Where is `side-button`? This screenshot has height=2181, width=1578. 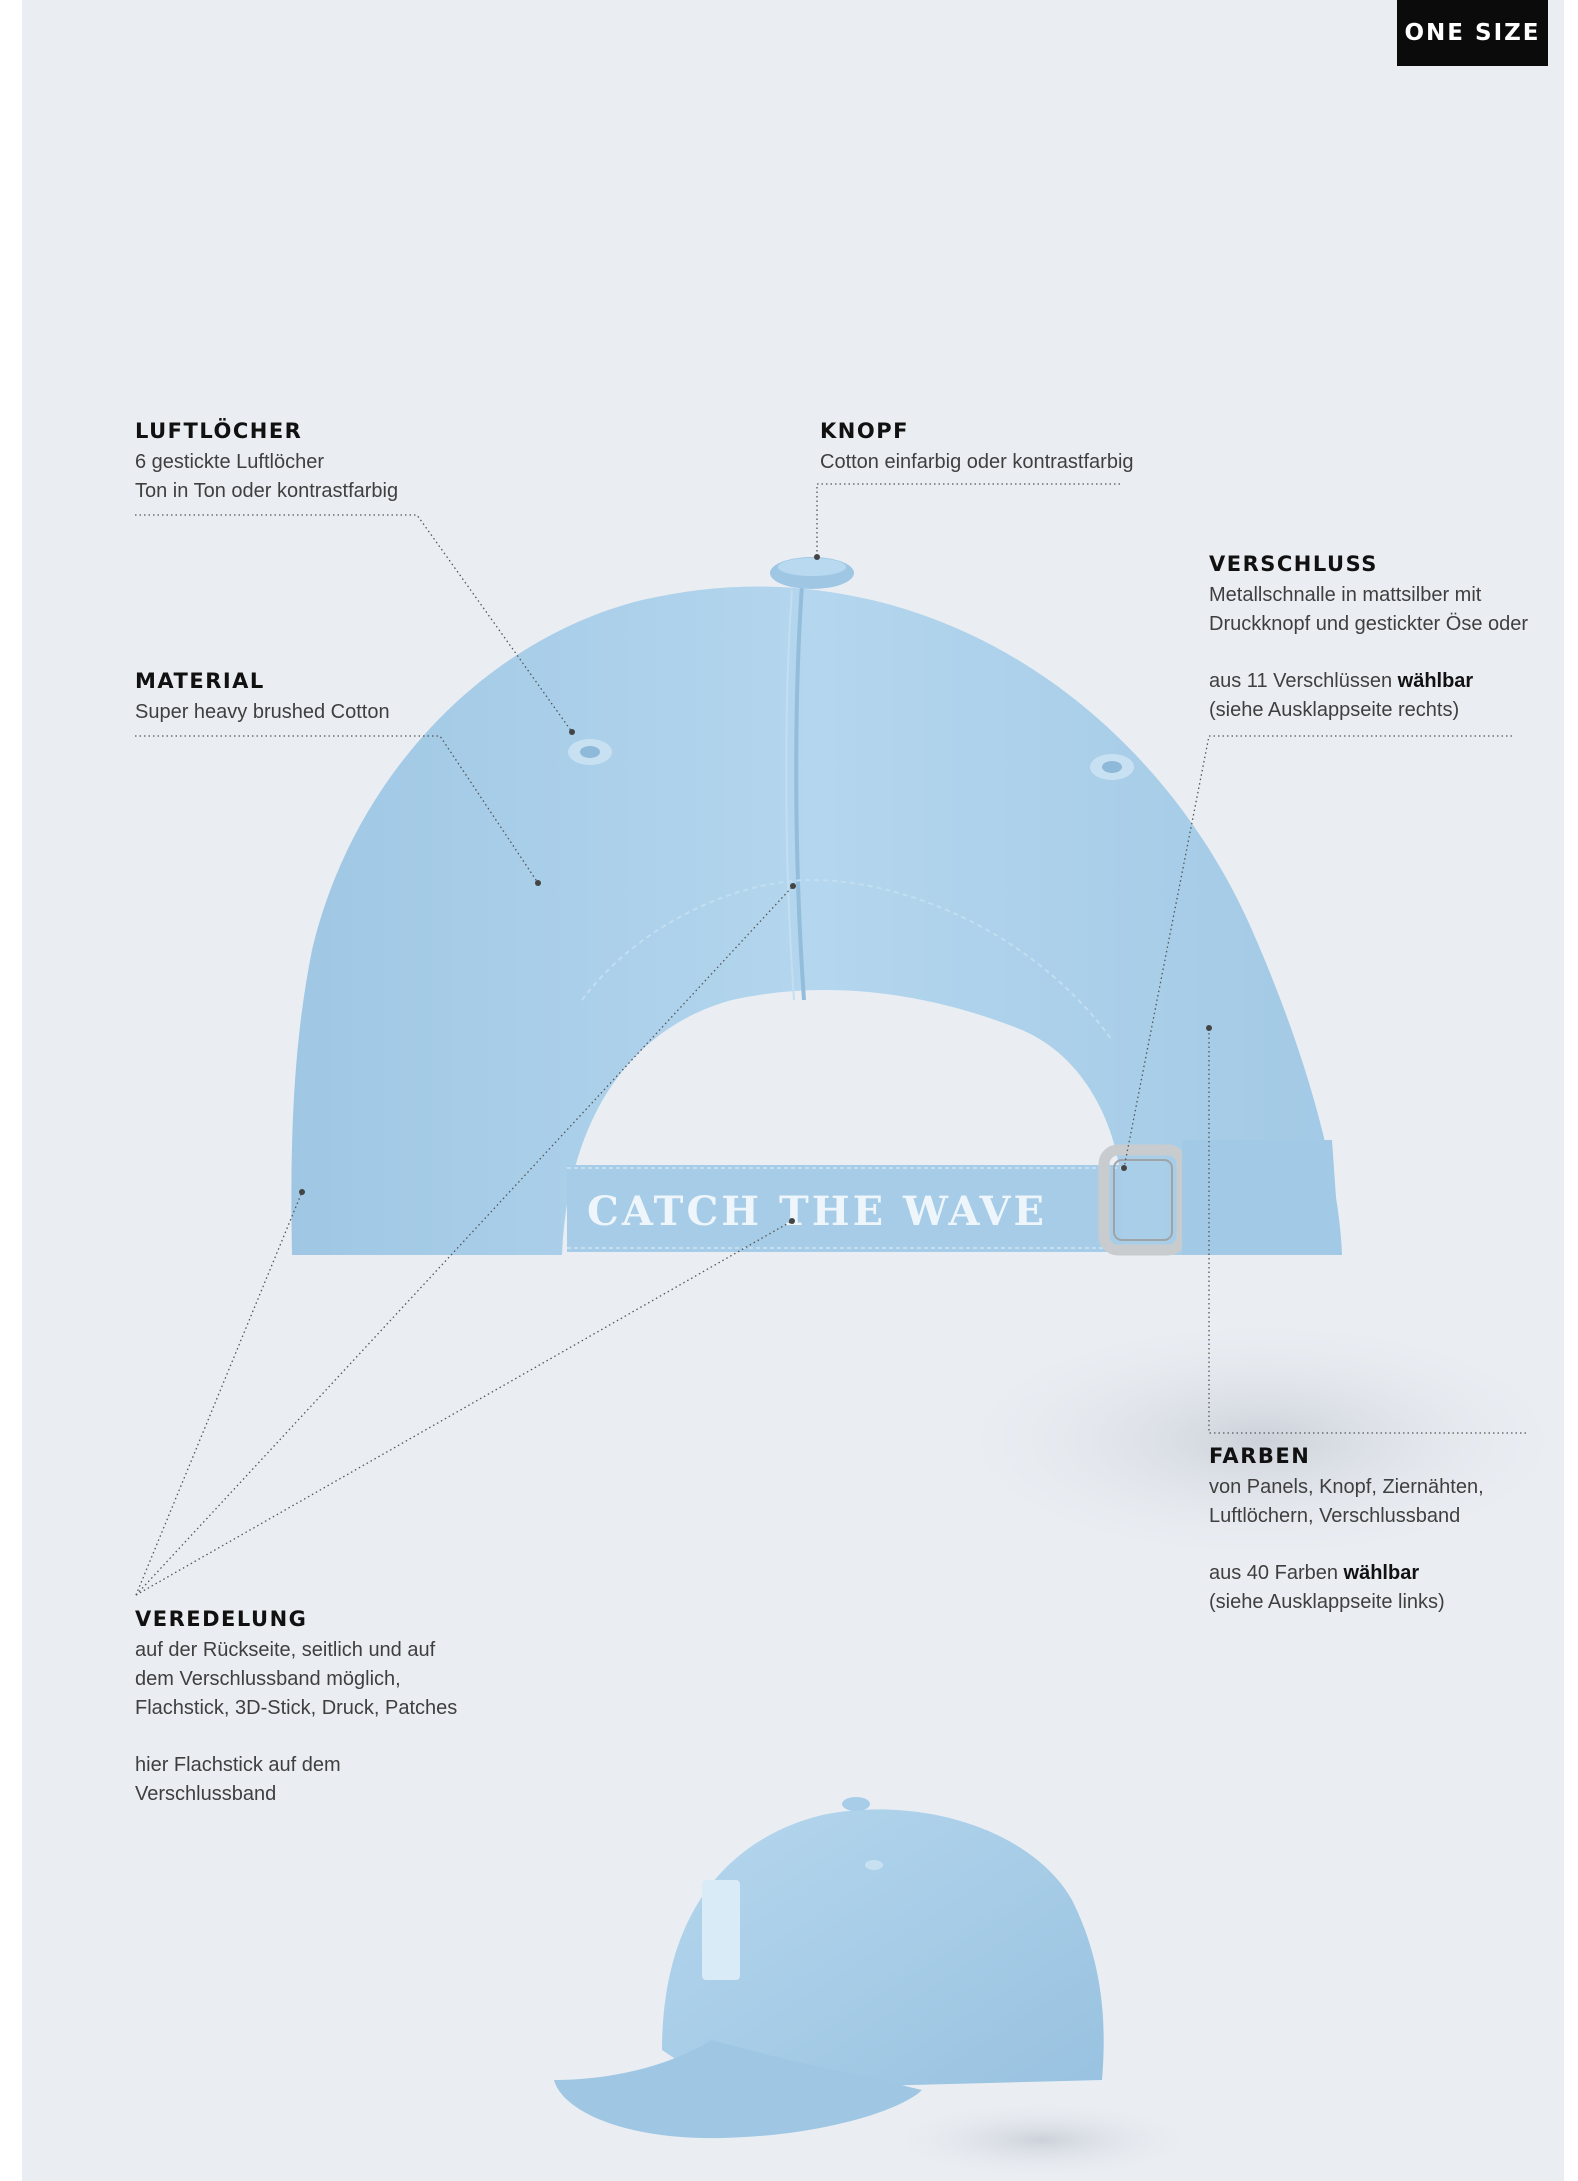 side-button is located at coordinates (856, 1804).